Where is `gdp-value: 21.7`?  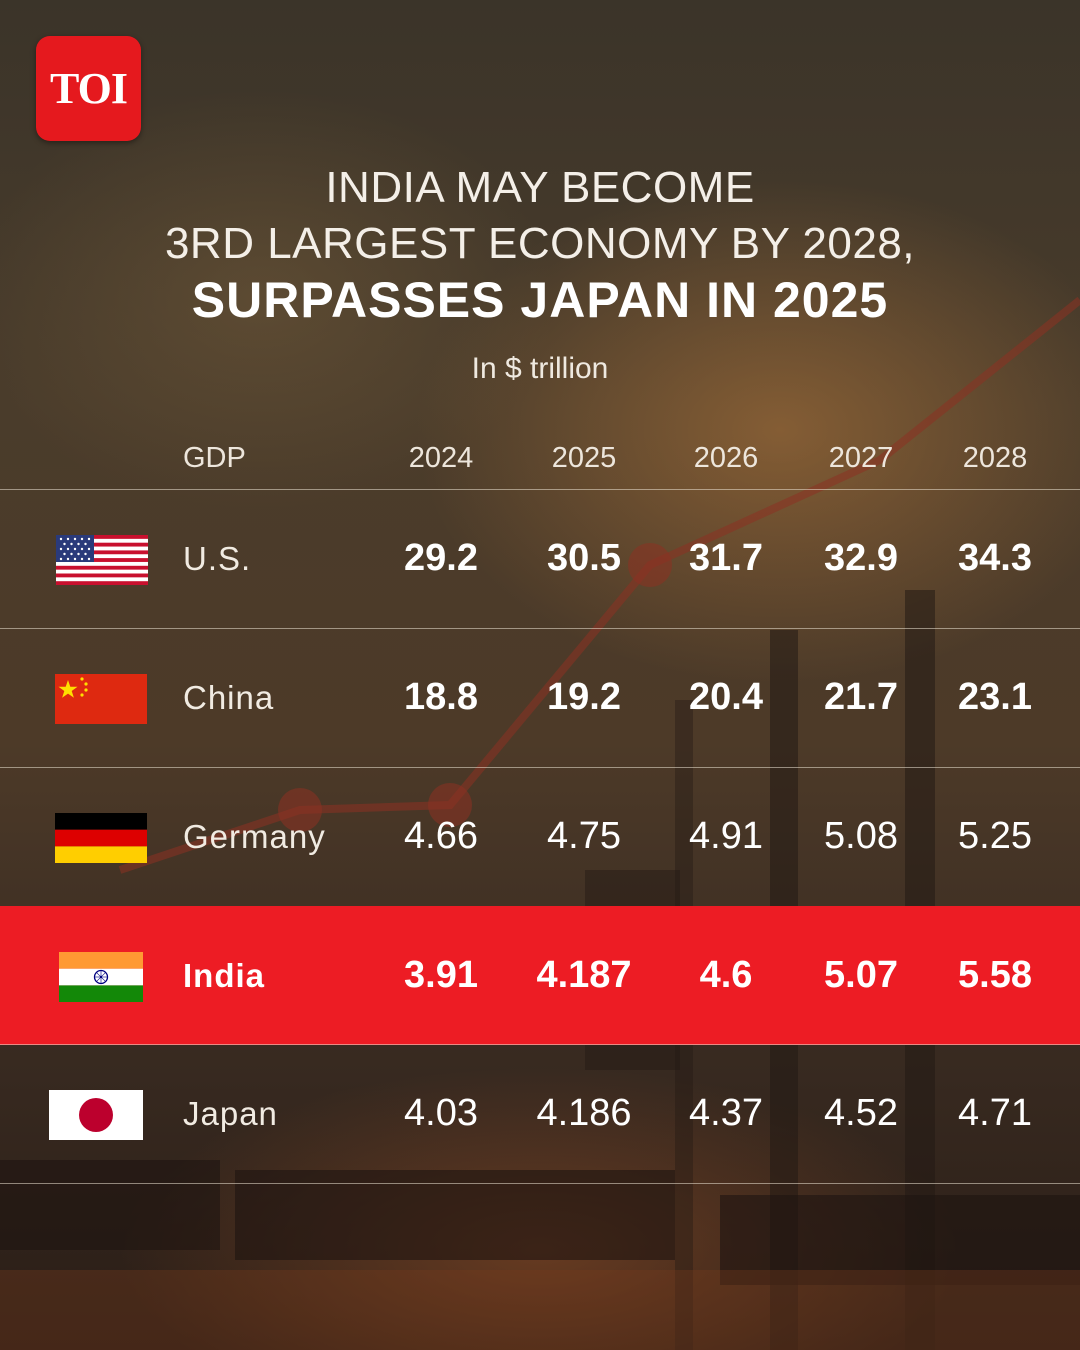 gdp-value: 21.7 is located at coordinates (861, 697).